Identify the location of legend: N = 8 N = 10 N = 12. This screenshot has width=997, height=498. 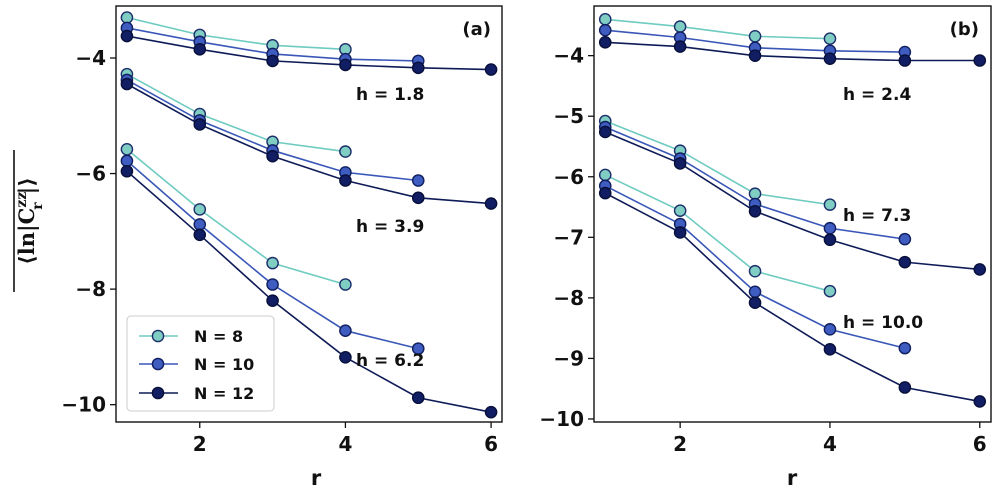
(200, 363).